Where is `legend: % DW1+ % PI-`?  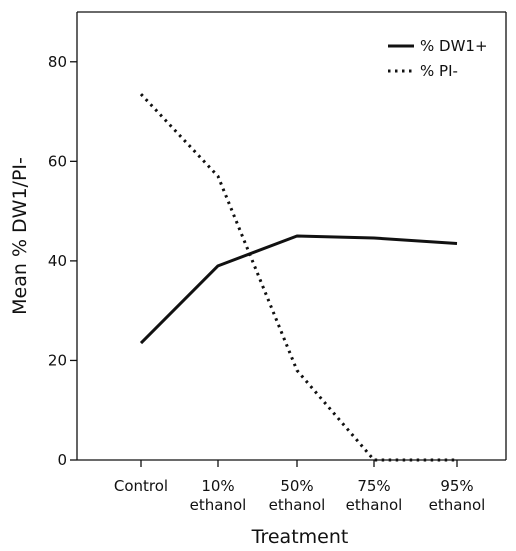 legend: % DW1+ % PI- is located at coordinates (438, 58).